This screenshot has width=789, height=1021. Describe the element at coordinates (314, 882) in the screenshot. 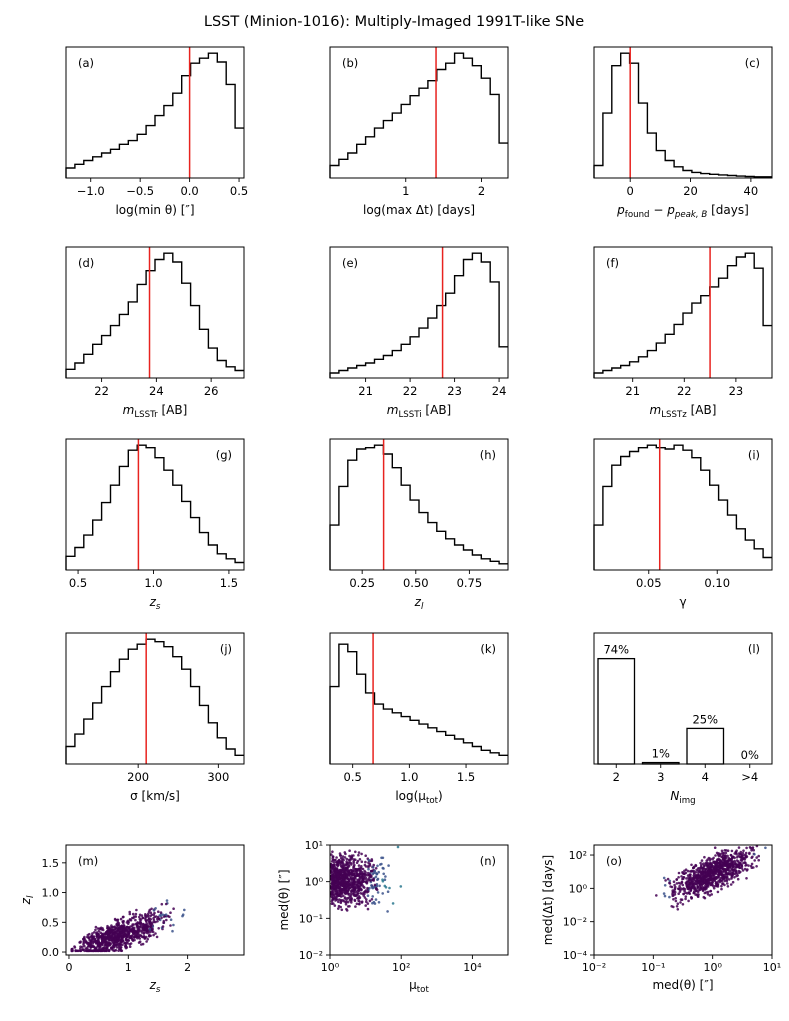

I see `y-tick-label-n: 10⁰` at that location.